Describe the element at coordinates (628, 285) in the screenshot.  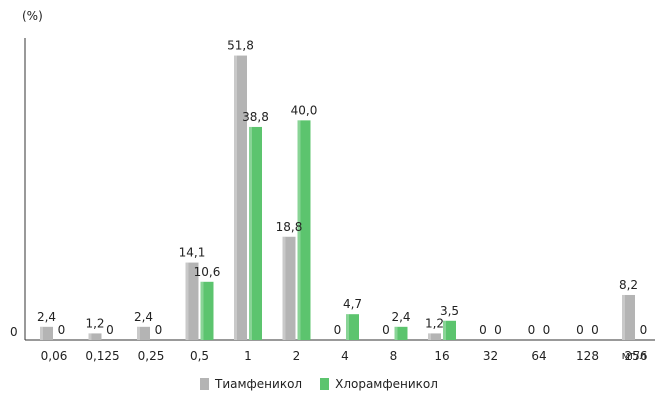
I see `value-label-thiamphenicol: 8,2` at that location.